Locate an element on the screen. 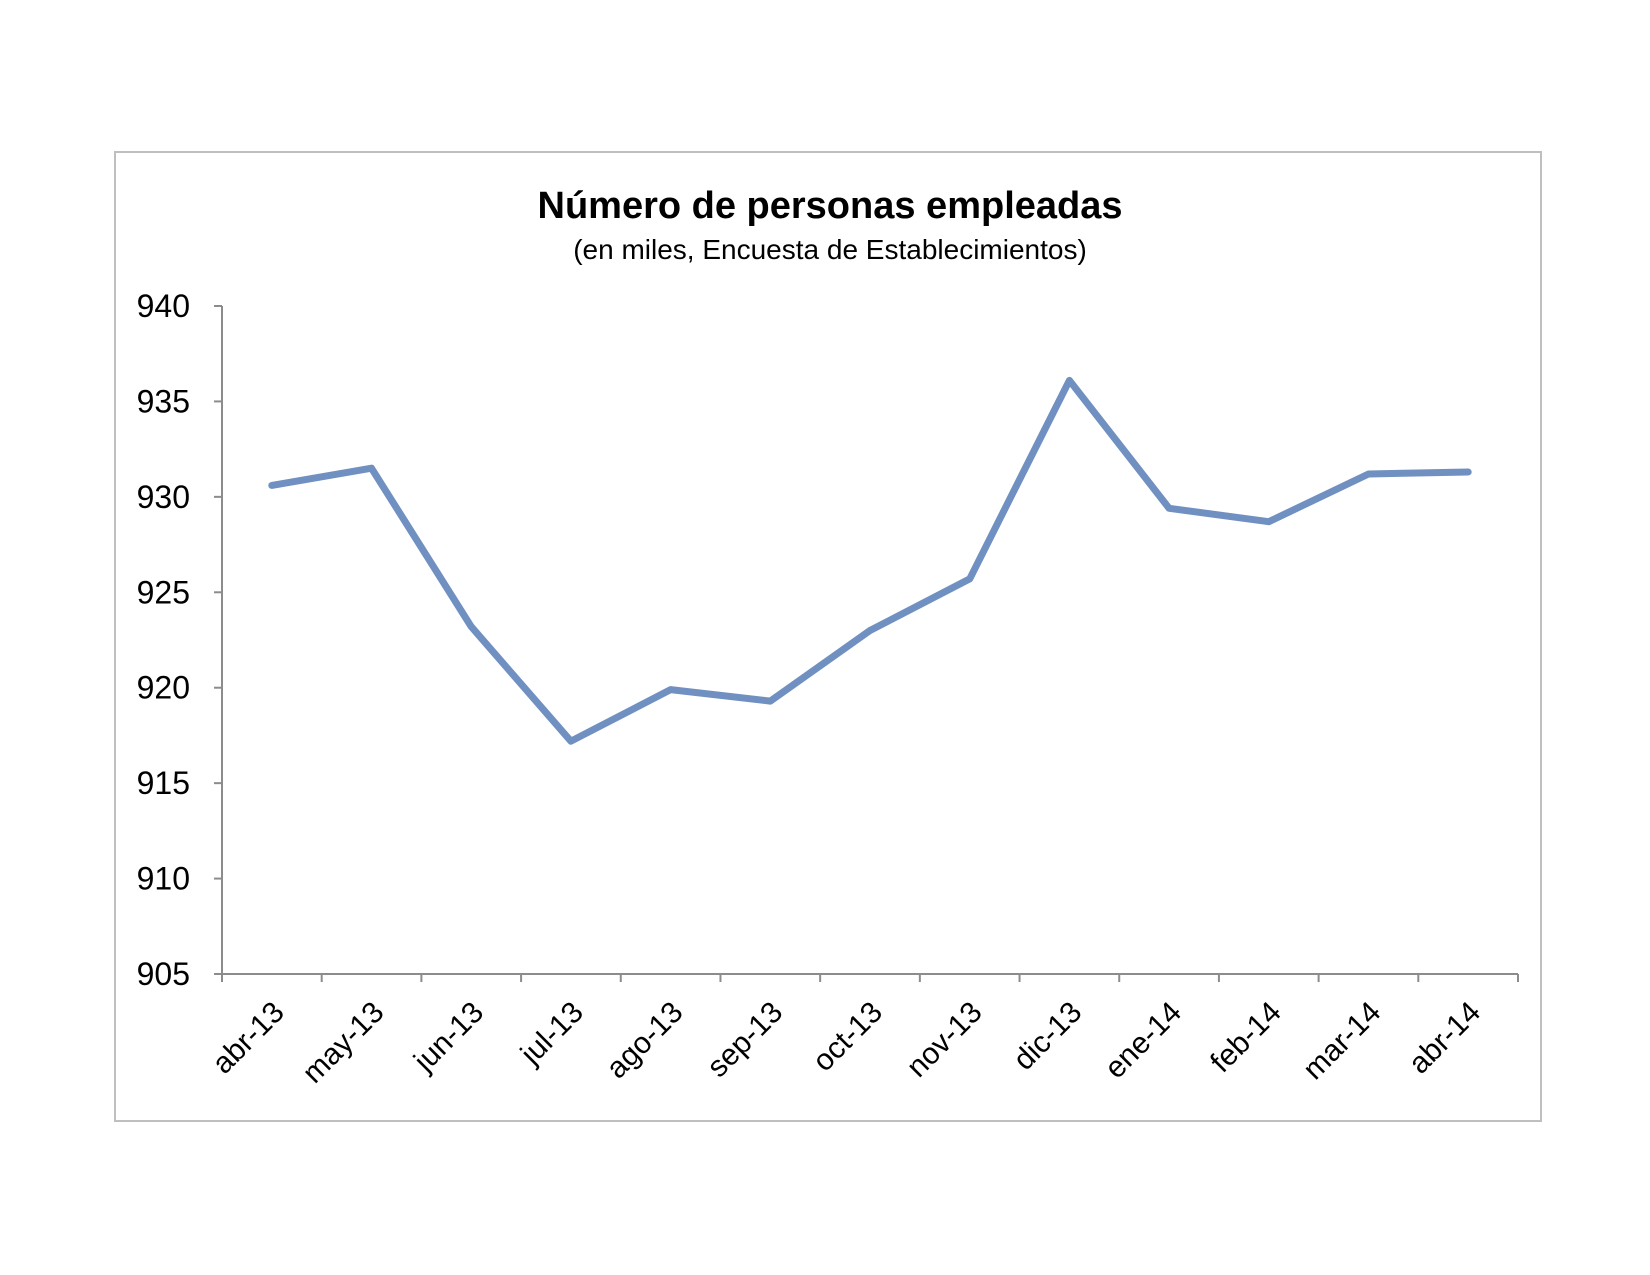 The width and height of the screenshot is (1650, 1275). x-tick-label: jul-13 is located at coordinates (552, 1034).